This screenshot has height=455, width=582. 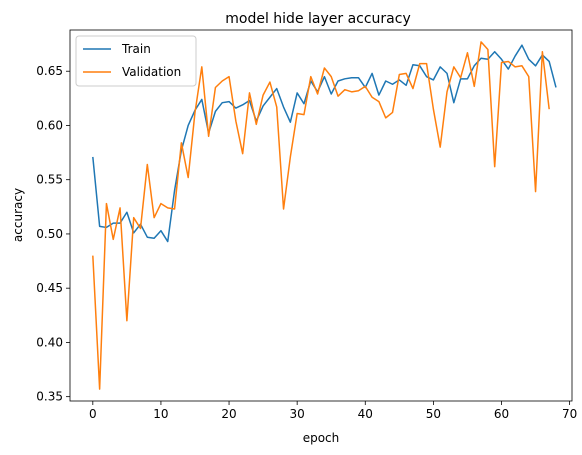 What do you see at coordinates (136, 61) in the screenshot?
I see `legend: Train Validation` at bounding box center [136, 61].